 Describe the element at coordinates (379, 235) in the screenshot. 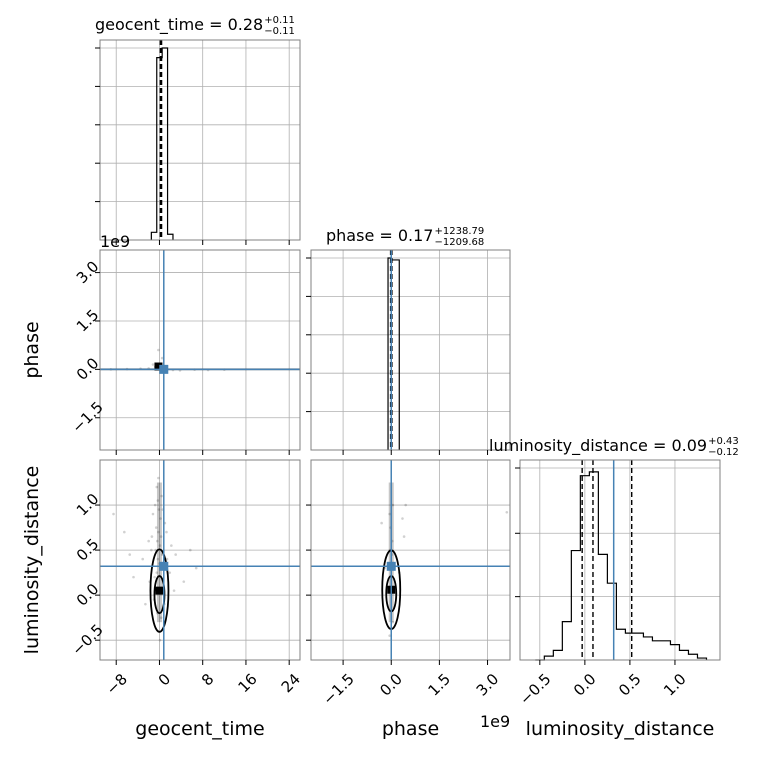

I see `title-phase: phase = 0.17` at that location.